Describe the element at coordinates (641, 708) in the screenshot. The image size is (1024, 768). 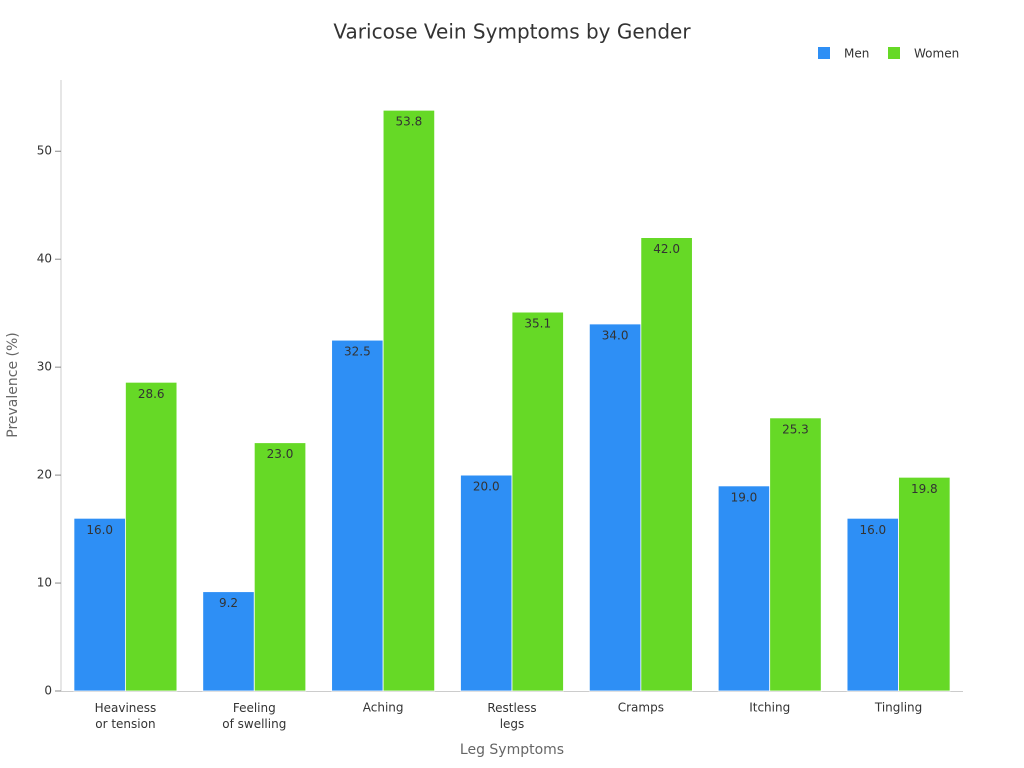
I see `x-tick-label: Cramps` at that location.